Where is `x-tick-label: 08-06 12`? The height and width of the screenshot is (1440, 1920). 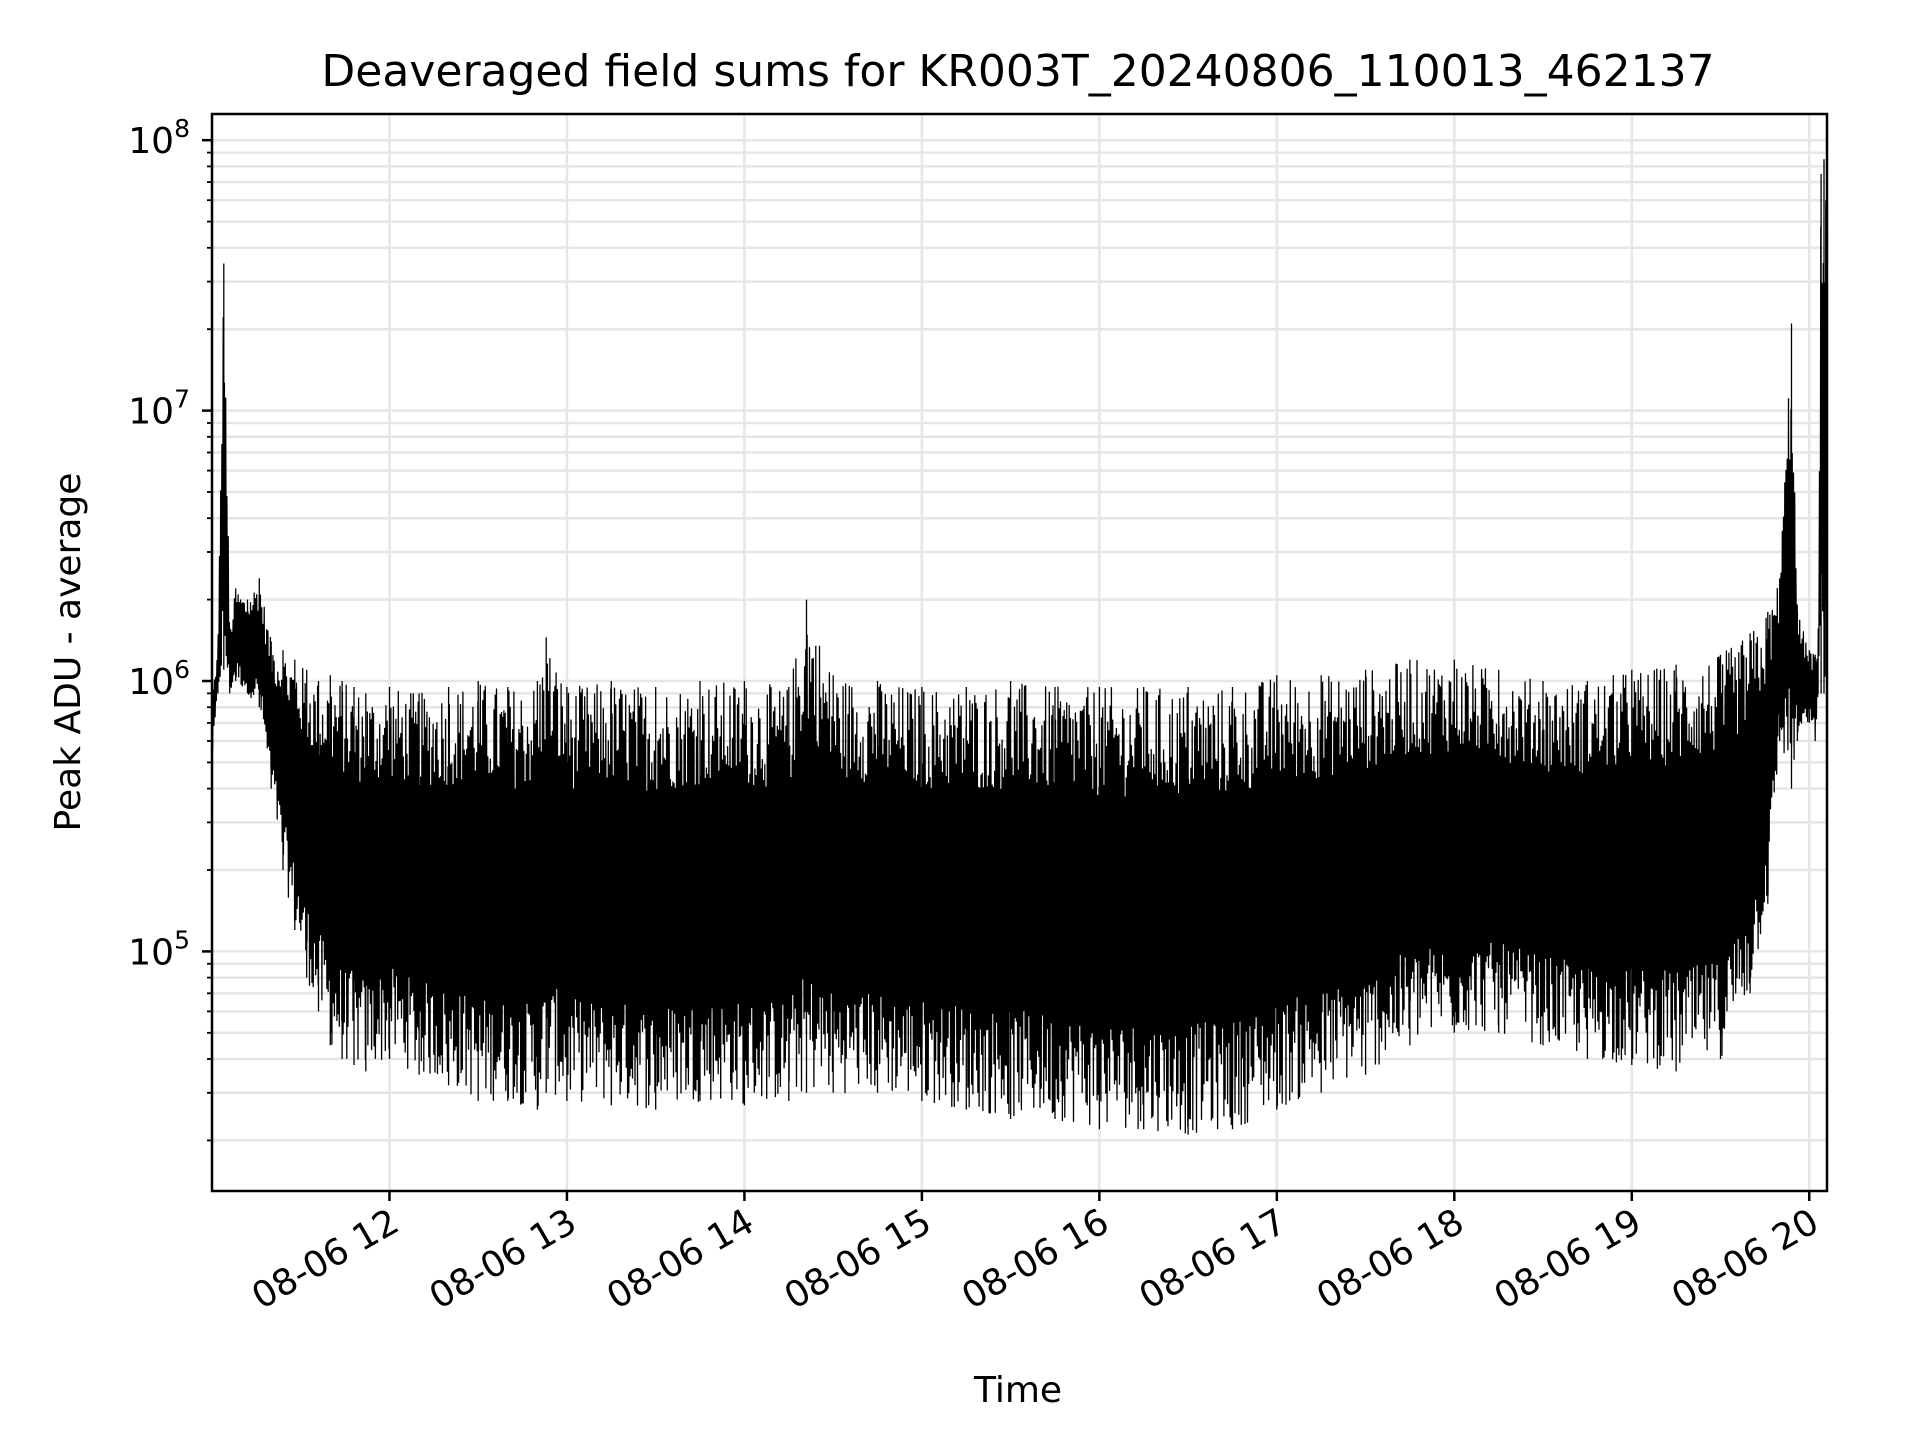
x-tick-label: 08-06 12 is located at coordinates (325, 1259).